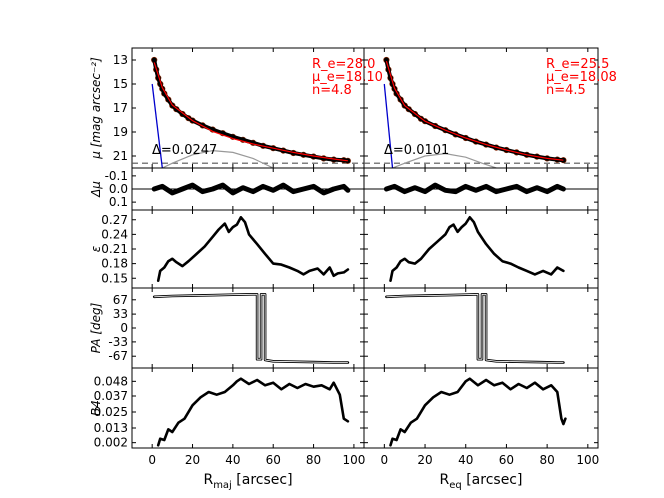  Describe the element at coordinates (111, 396) in the screenshot. I see `y-tick-label: 0.037` at that location.